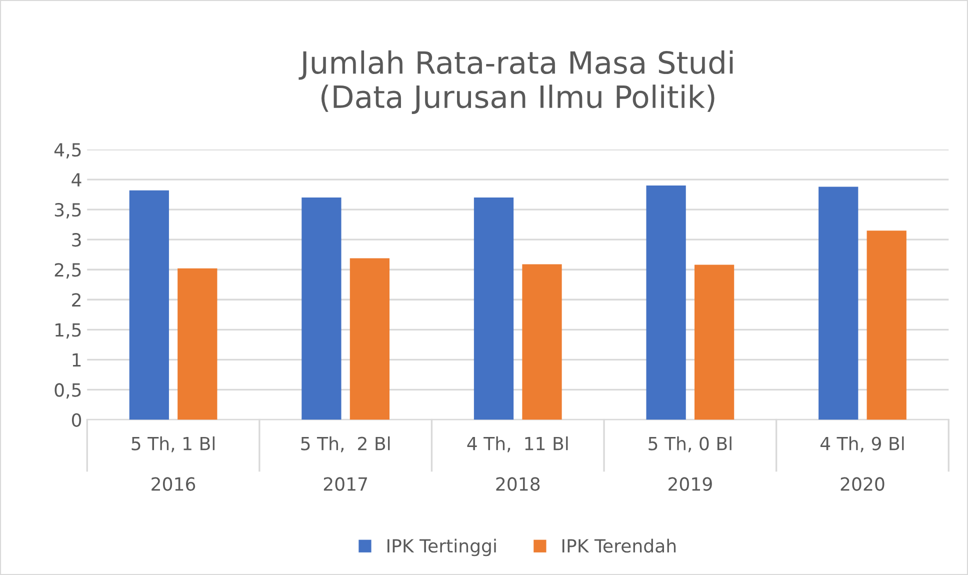 The height and width of the screenshot is (575, 968). What do you see at coordinates (67, 211) in the screenshot?
I see `y-tick-label: 3,5` at bounding box center [67, 211].